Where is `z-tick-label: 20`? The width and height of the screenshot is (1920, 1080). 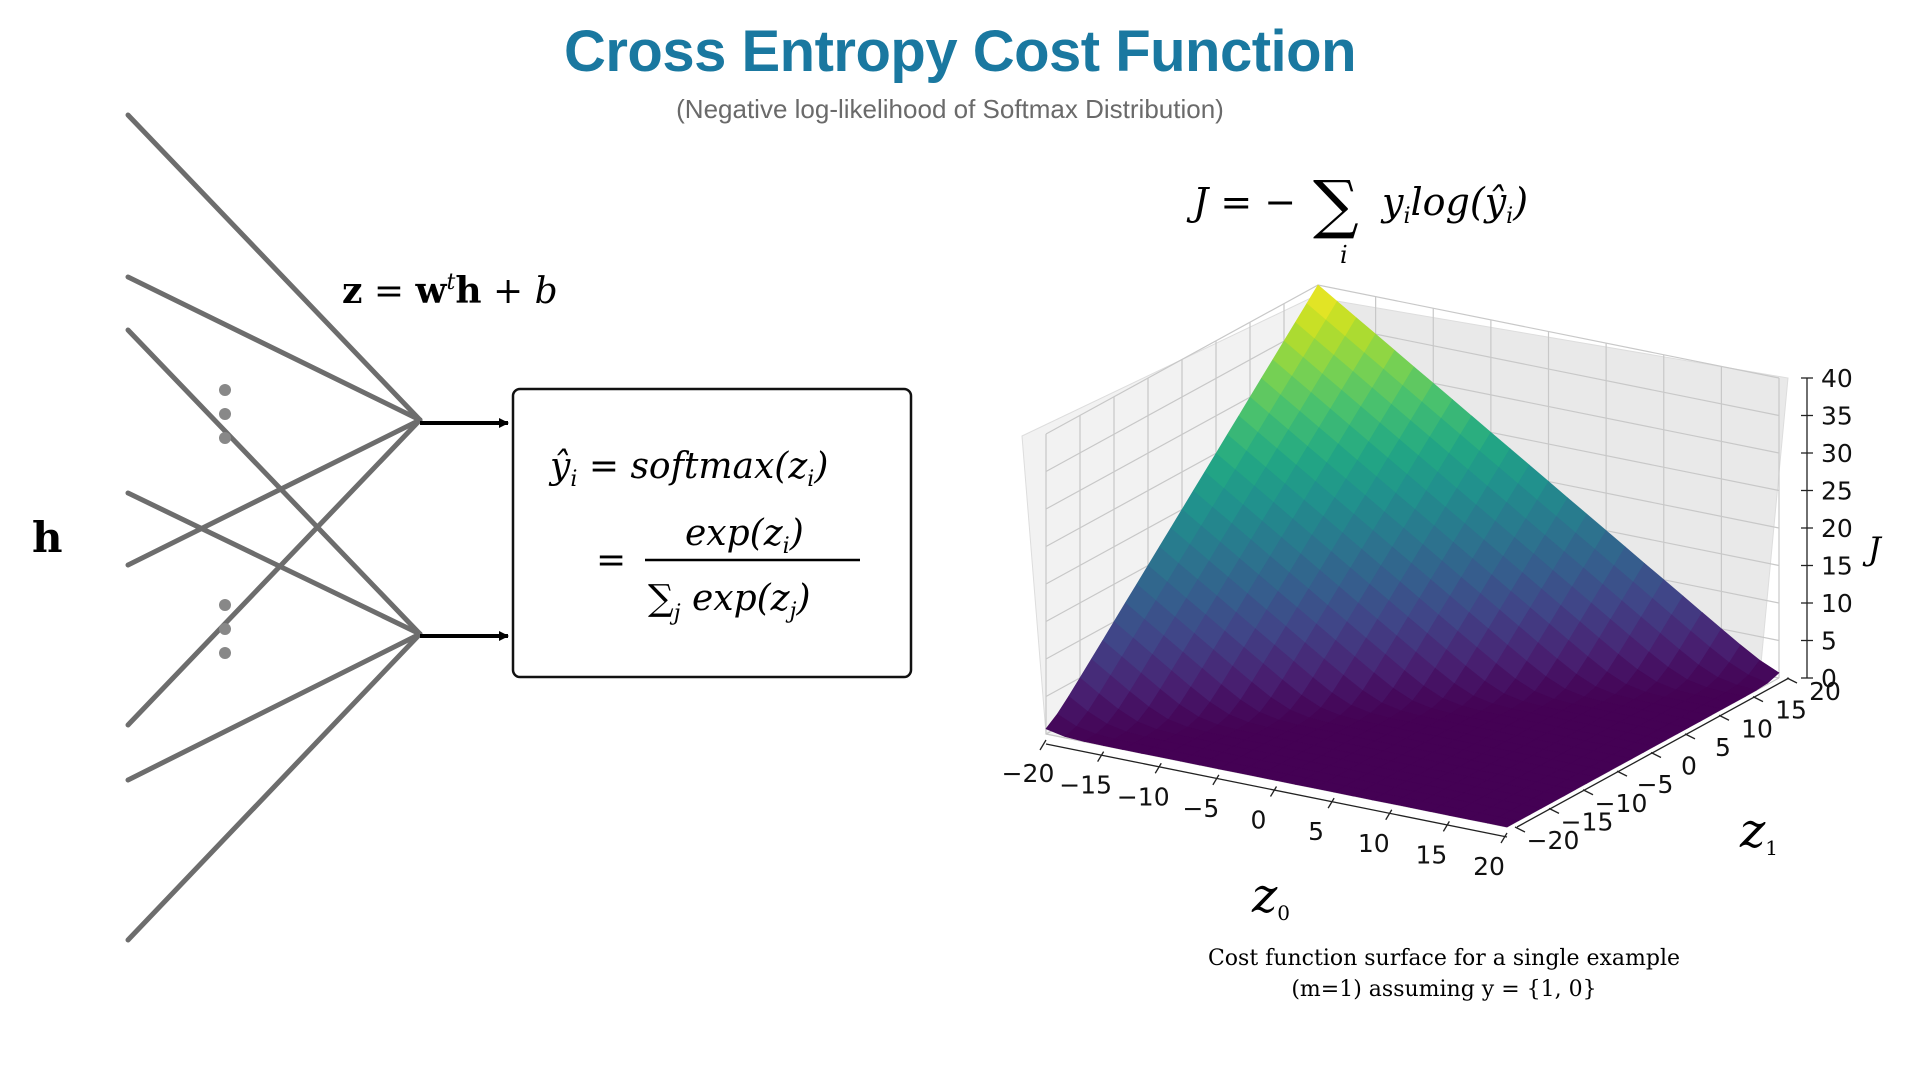 z-tick-label: 20 is located at coordinates (1837, 528).